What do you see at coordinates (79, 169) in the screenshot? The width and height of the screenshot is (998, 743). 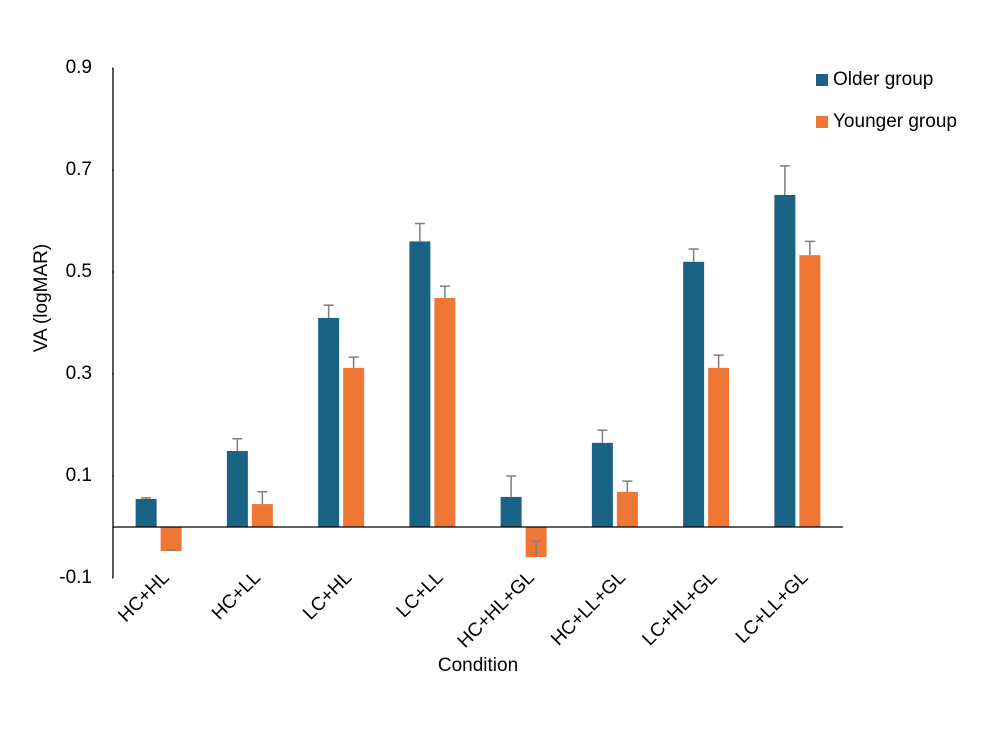 I see `y-tick-label: 0.7` at bounding box center [79, 169].